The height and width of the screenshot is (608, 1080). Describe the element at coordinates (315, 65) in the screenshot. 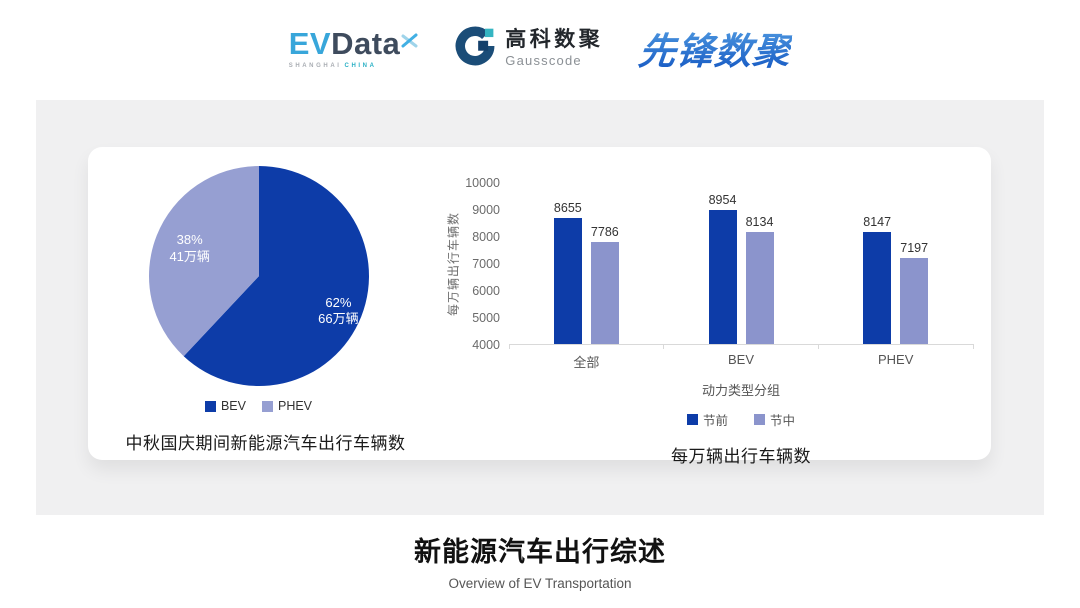

I see `evdata-shanghai-text: SHANGHAI` at that location.